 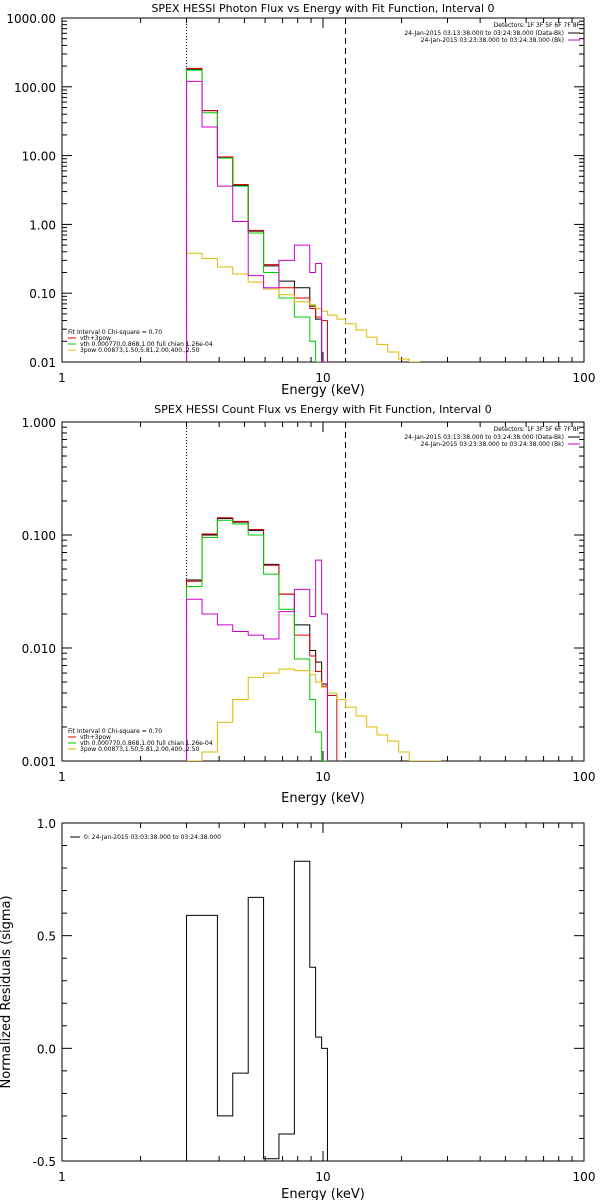 I want to click on y-tick-label: 0.100, so click(x=39, y=536).